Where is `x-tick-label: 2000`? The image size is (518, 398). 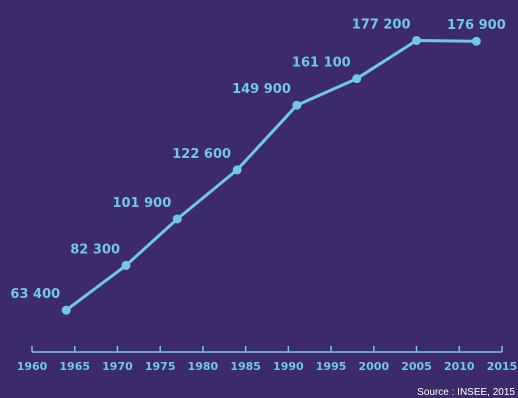 x-tick-label: 2000 is located at coordinates (374, 366).